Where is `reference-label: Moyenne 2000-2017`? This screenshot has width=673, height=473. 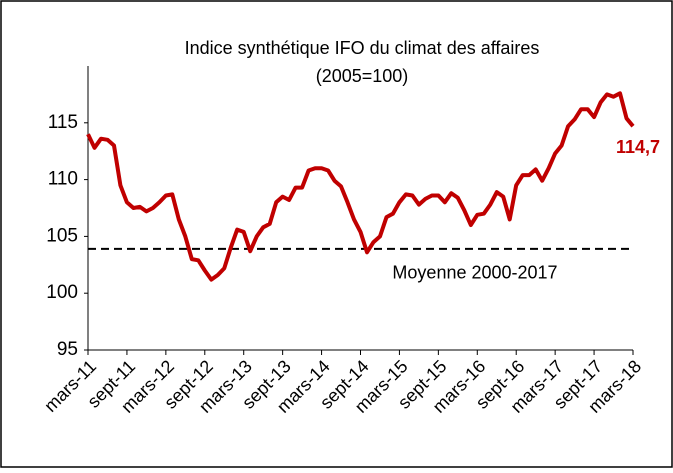
reference-label: Moyenne 2000-2017 is located at coordinates (474, 273).